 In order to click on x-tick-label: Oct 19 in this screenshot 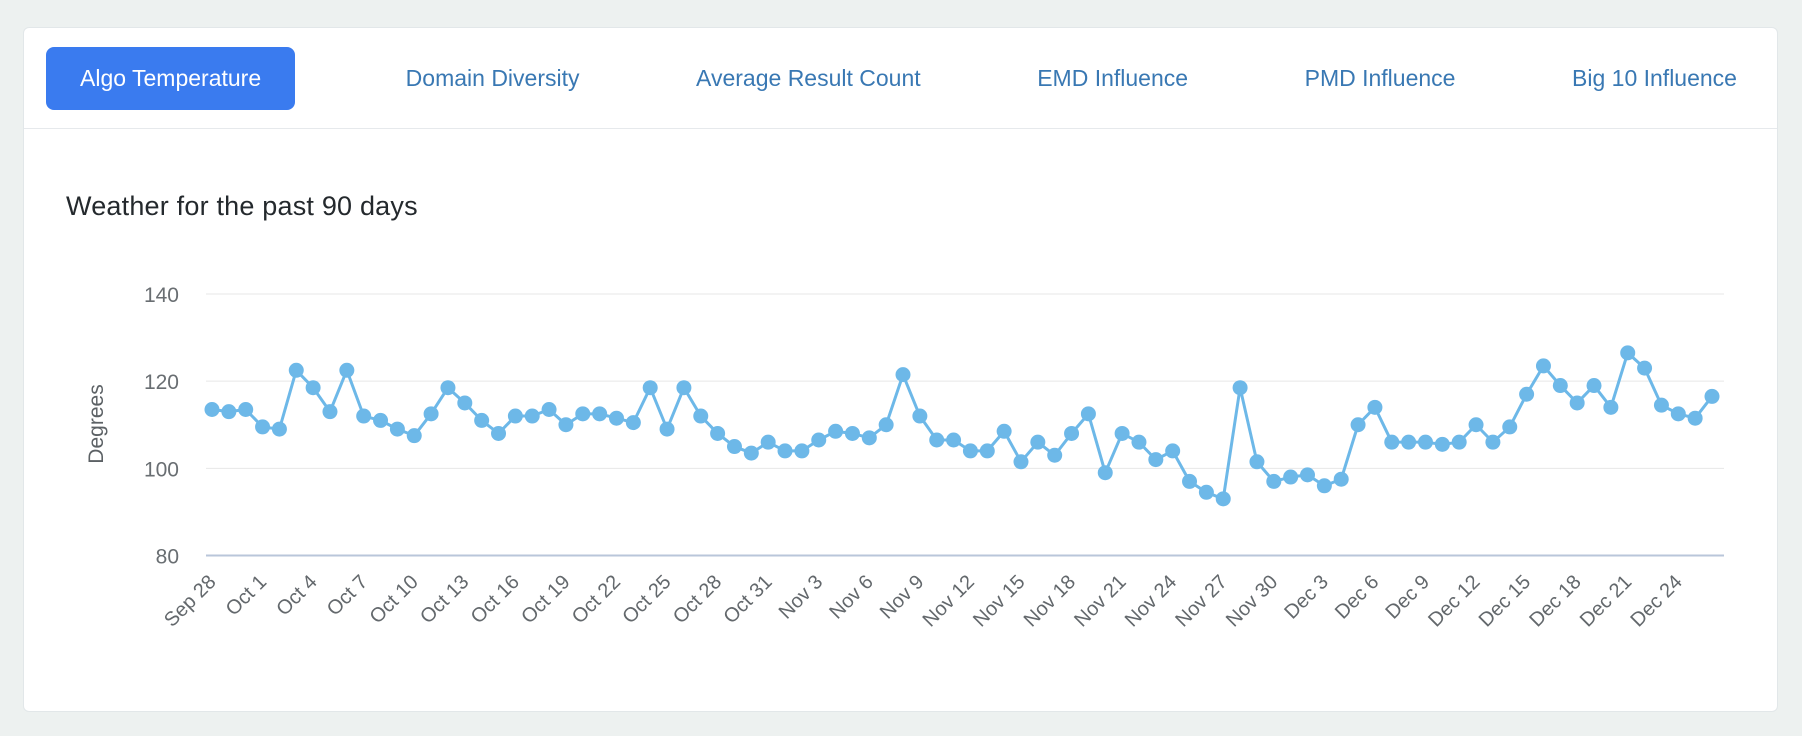, I will do `click(545, 599)`.